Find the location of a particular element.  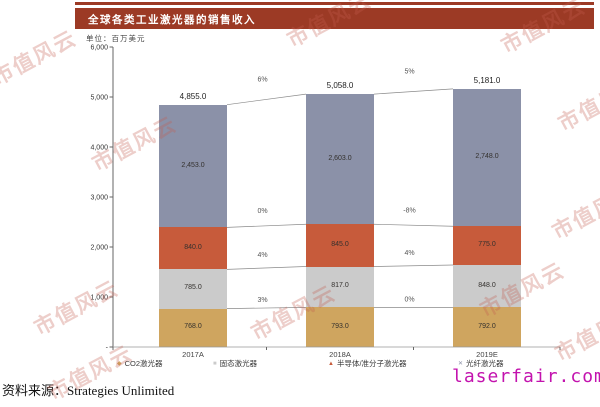

y-tick-label: 5,000 is located at coordinates (99, 98).